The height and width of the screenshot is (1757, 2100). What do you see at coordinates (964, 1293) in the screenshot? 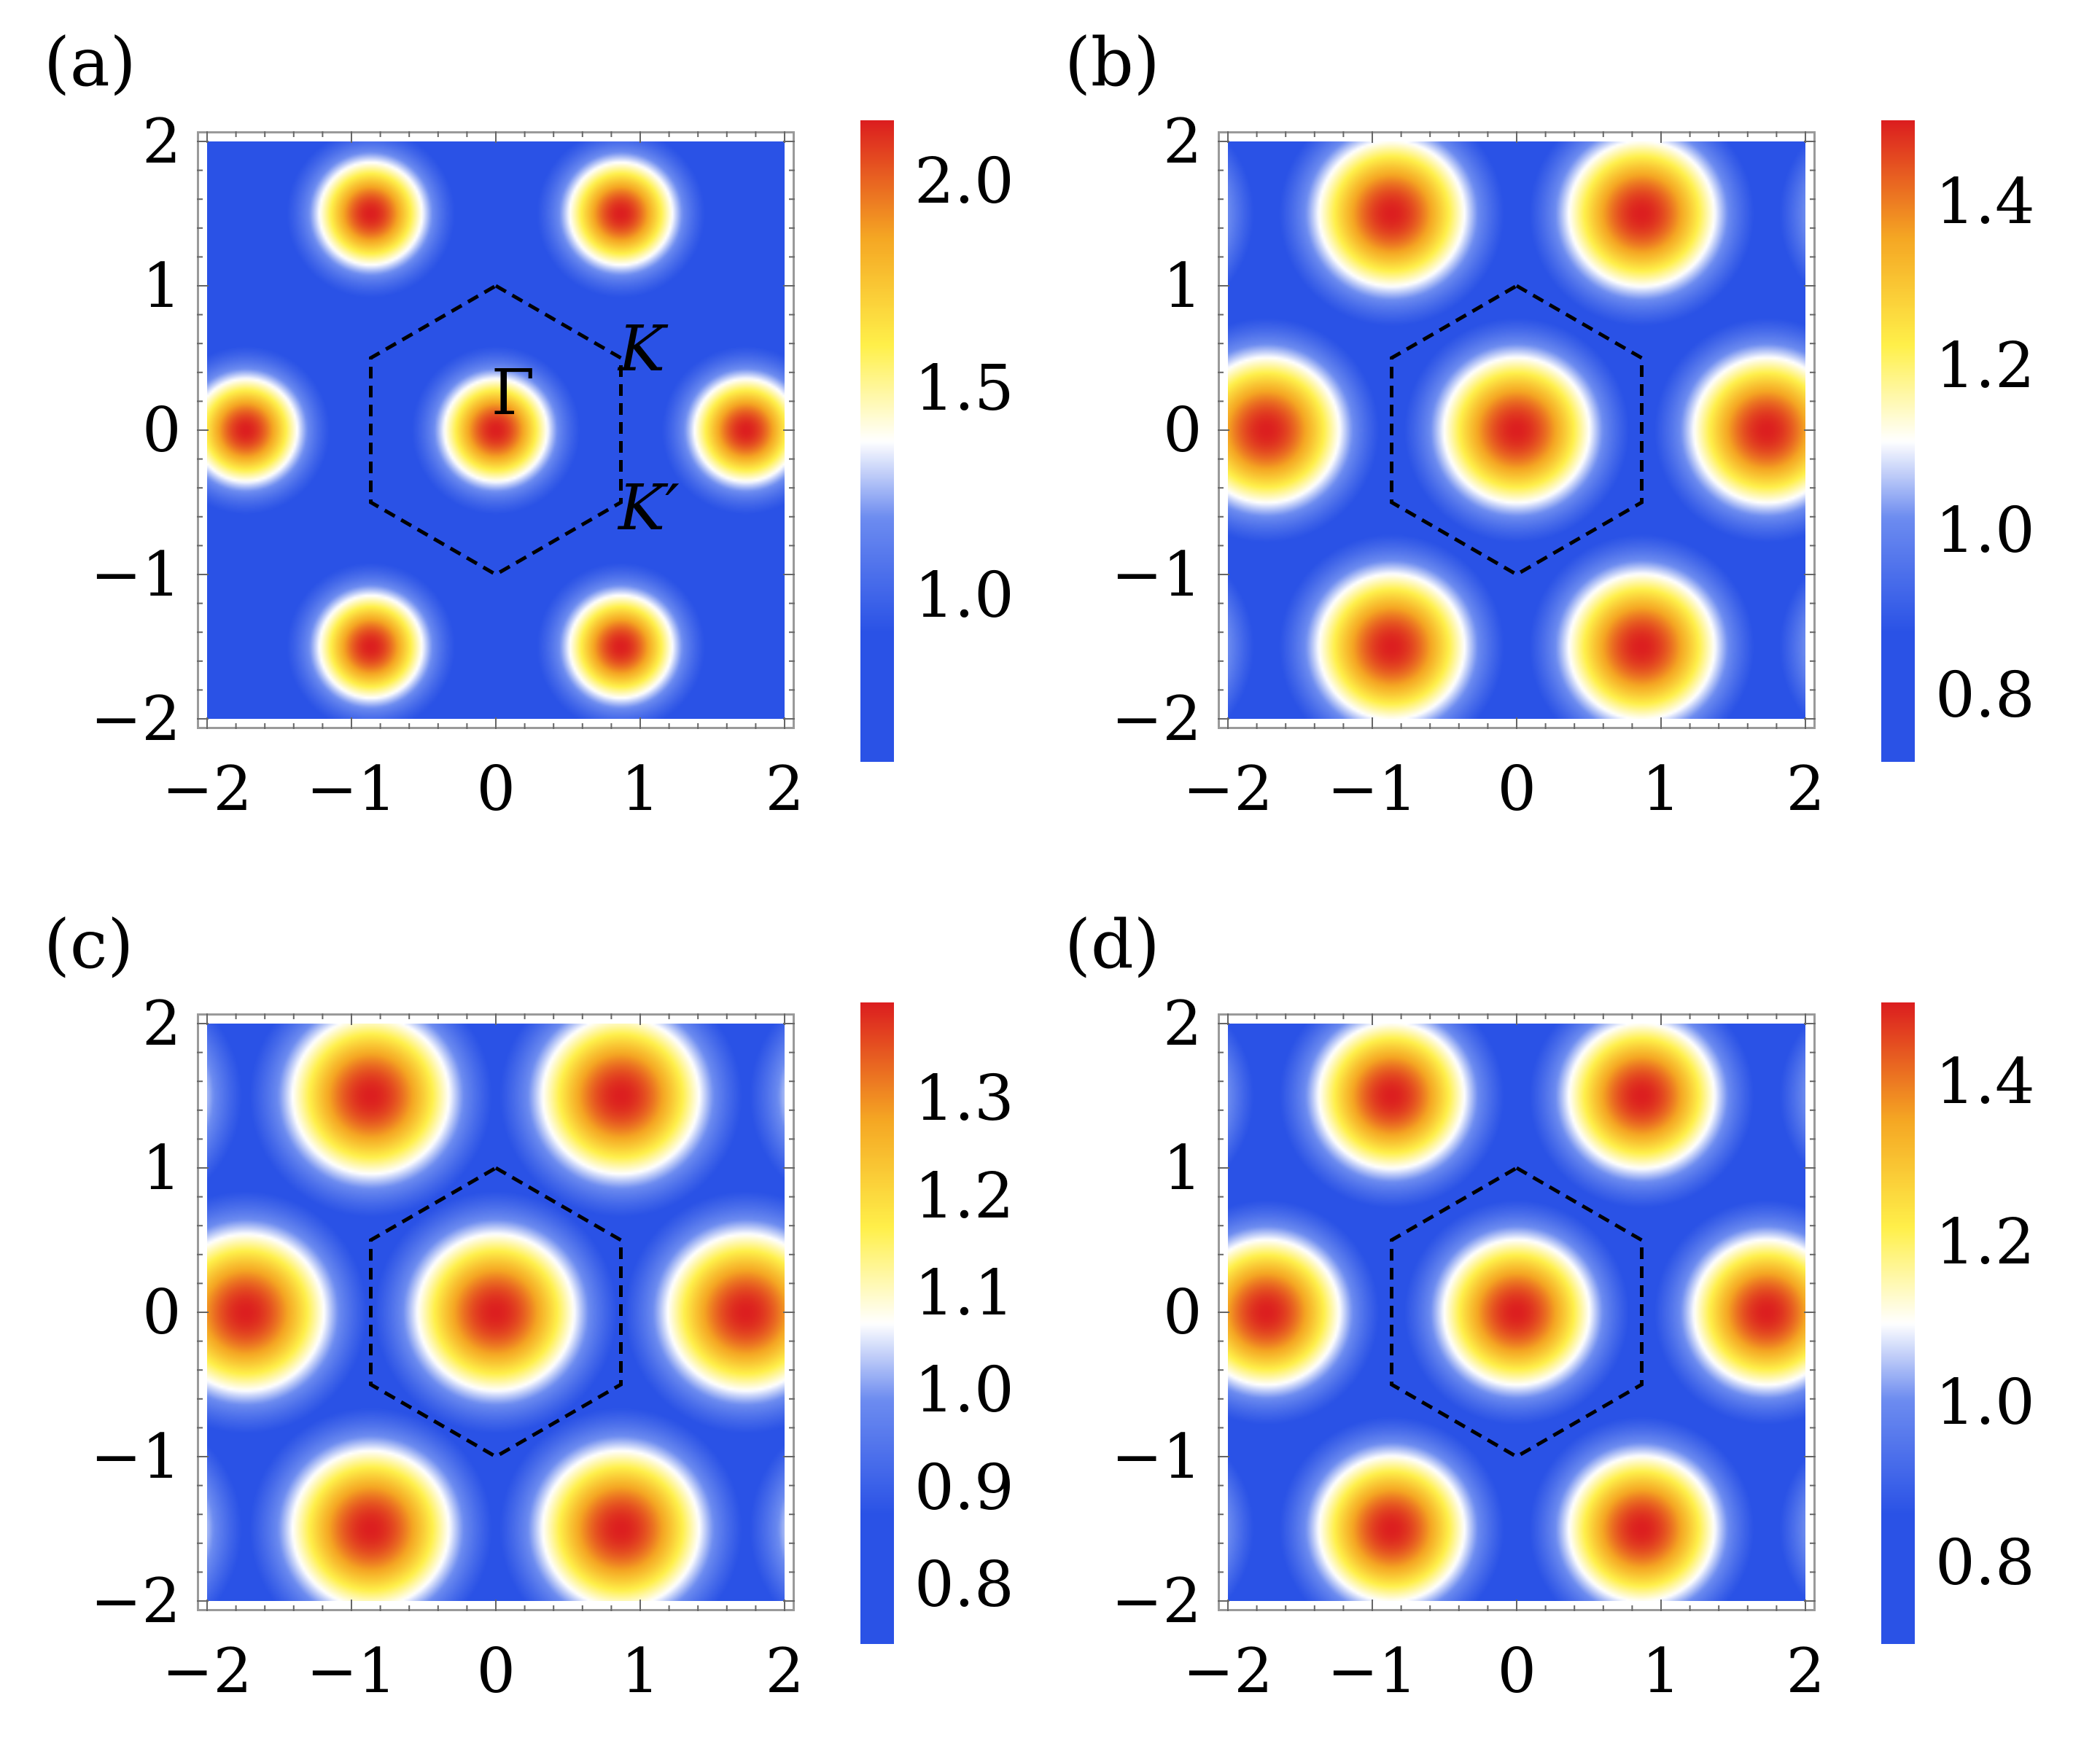
I see `colorbar-tick-label: 1.1` at bounding box center [964, 1293].